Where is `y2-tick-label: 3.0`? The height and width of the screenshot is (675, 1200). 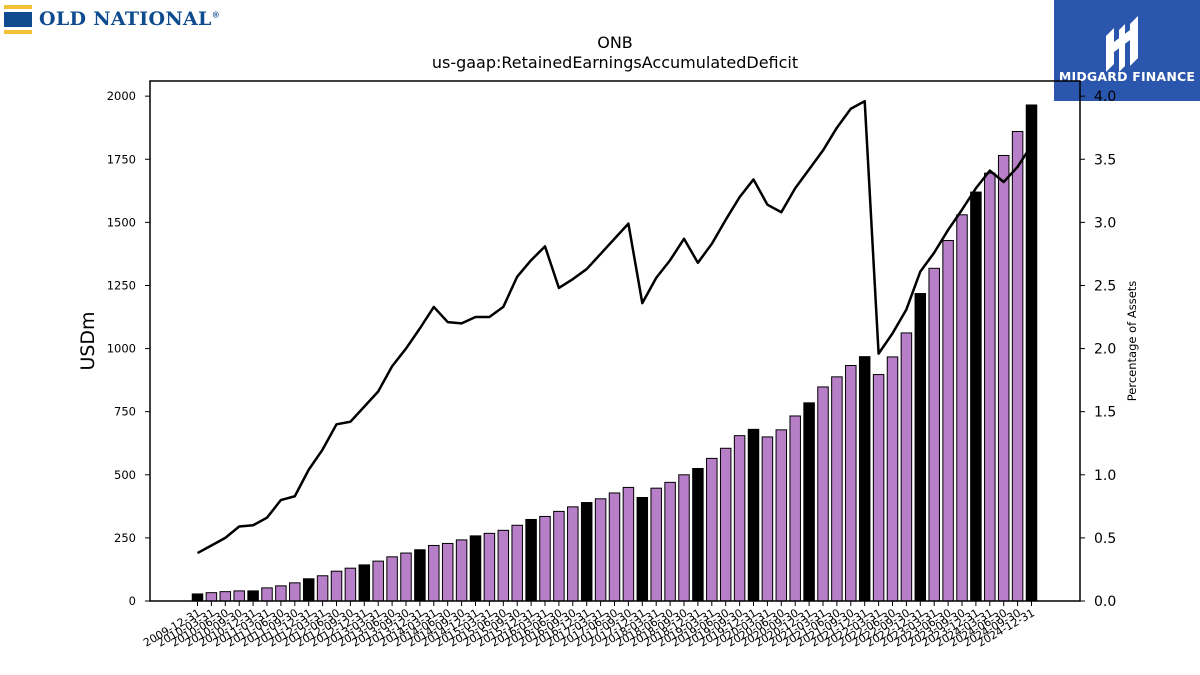
y2-tick-label: 3.0 is located at coordinates (1105, 223).